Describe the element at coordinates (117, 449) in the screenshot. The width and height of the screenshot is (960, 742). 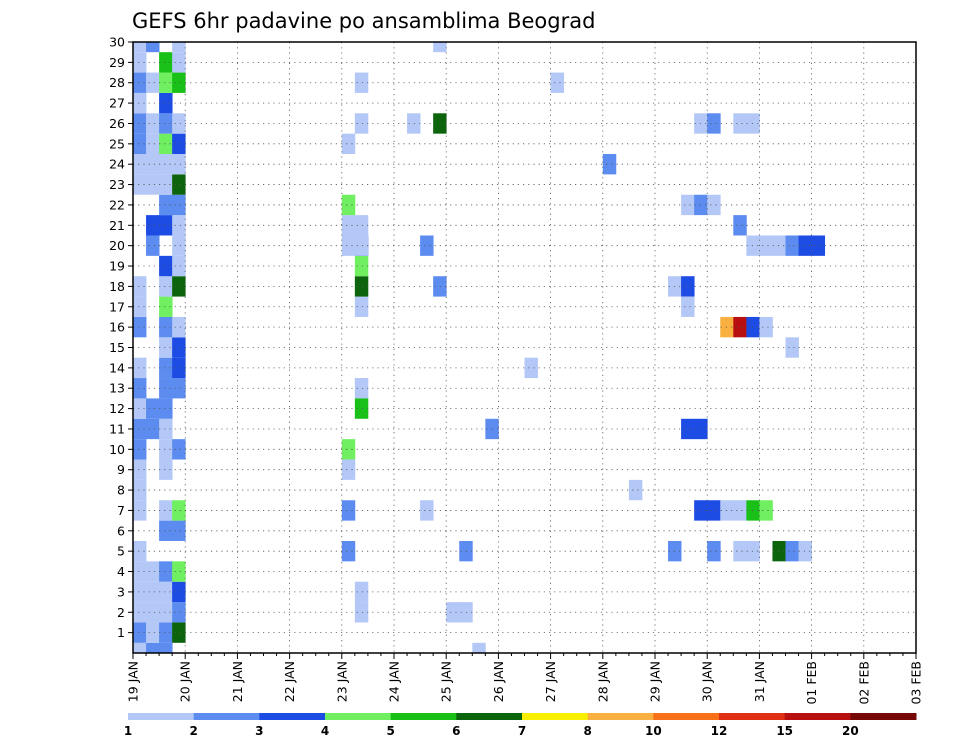
I see `y-tick-label: 10` at that location.